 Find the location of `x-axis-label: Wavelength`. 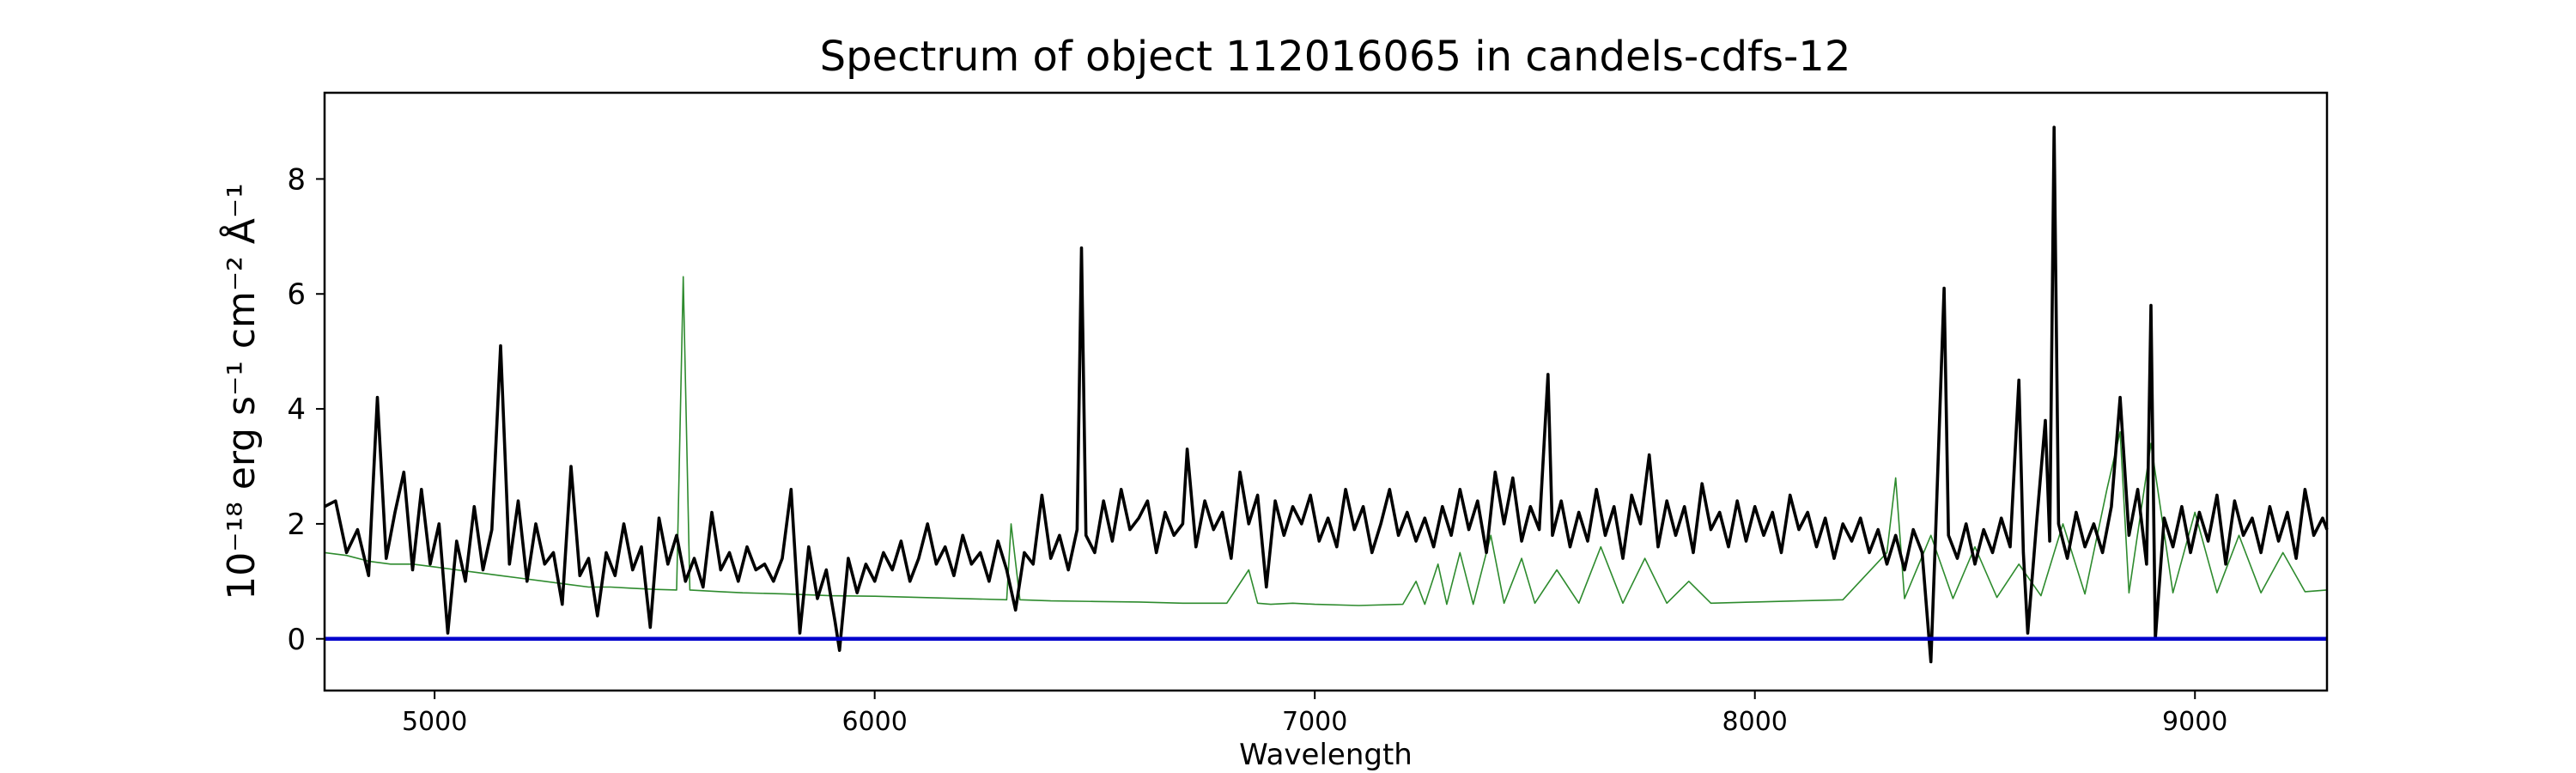

x-axis-label: Wavelength is located at coordinates (1326, 755).